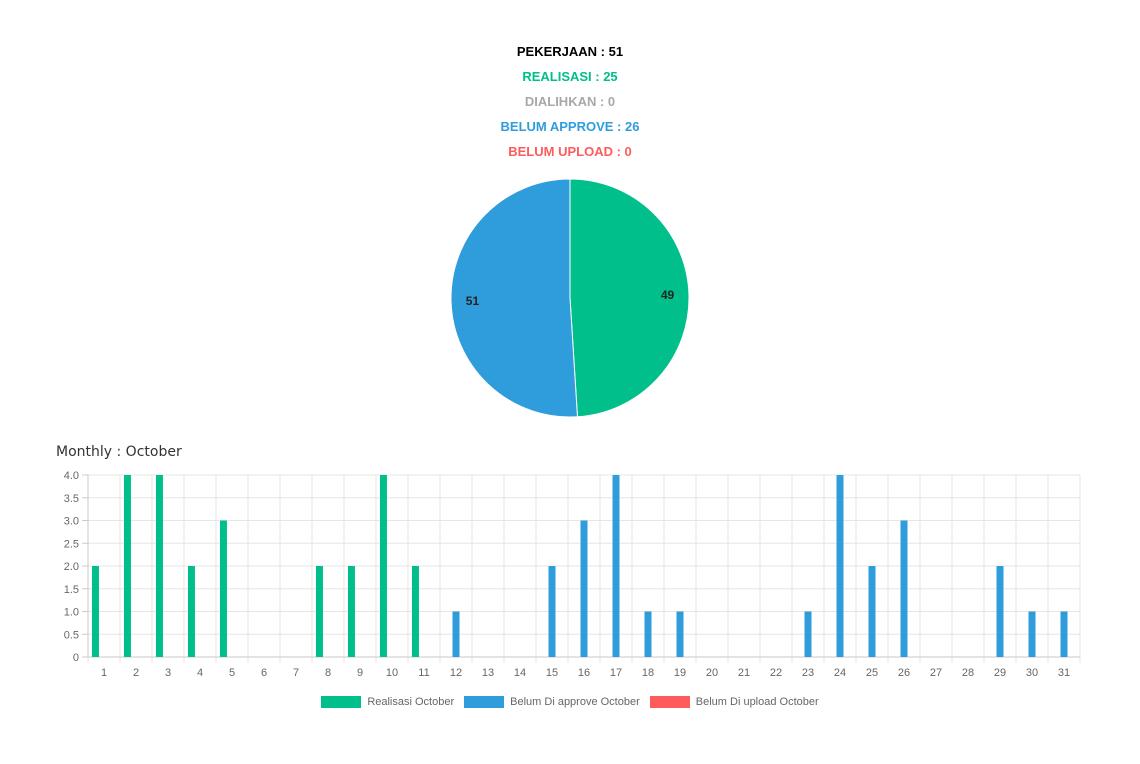  I want to click on x-tick-label: 27, so click(936, 673).